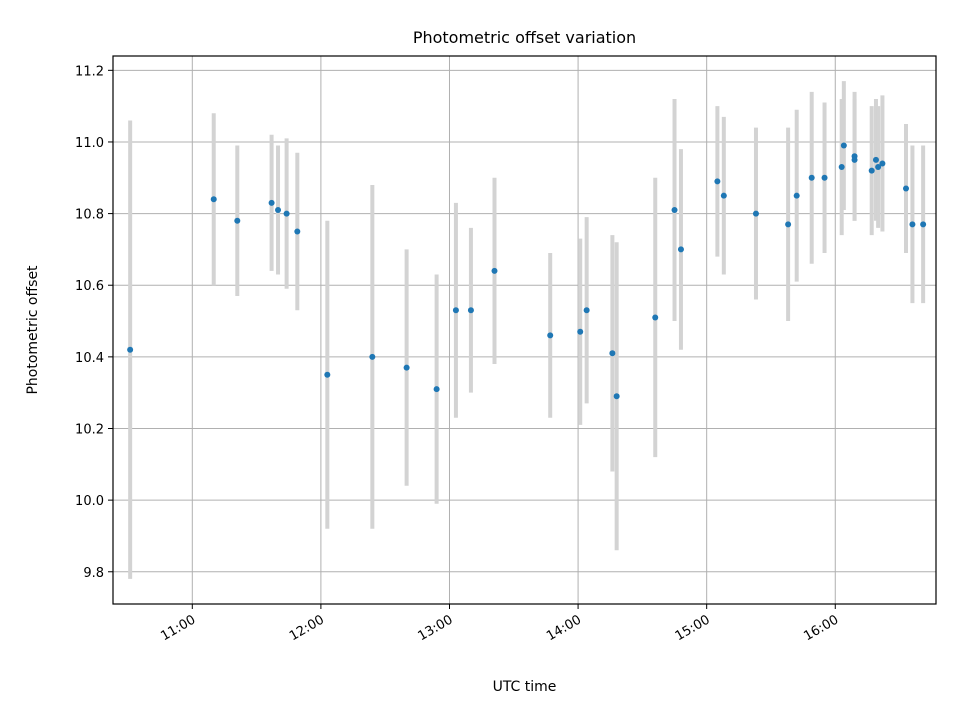  Describe the element at coordinates (94, 322) in the screenshot. I see `y-axis: 9.8 10.0 10.2 10.4 10.6 10.8 11.0 11.2` at that location.